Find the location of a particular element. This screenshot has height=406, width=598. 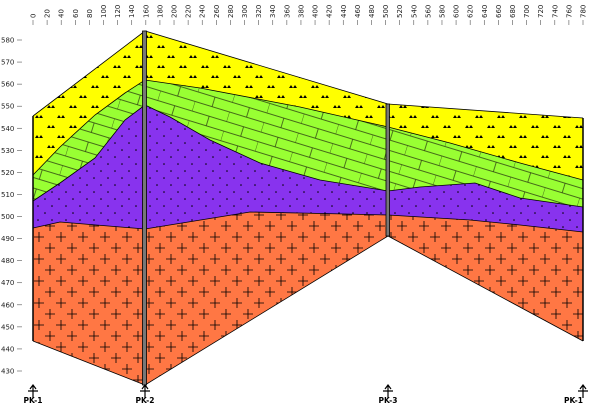

well-label-pk2: PK-2 is located at coordinates (145, 400).